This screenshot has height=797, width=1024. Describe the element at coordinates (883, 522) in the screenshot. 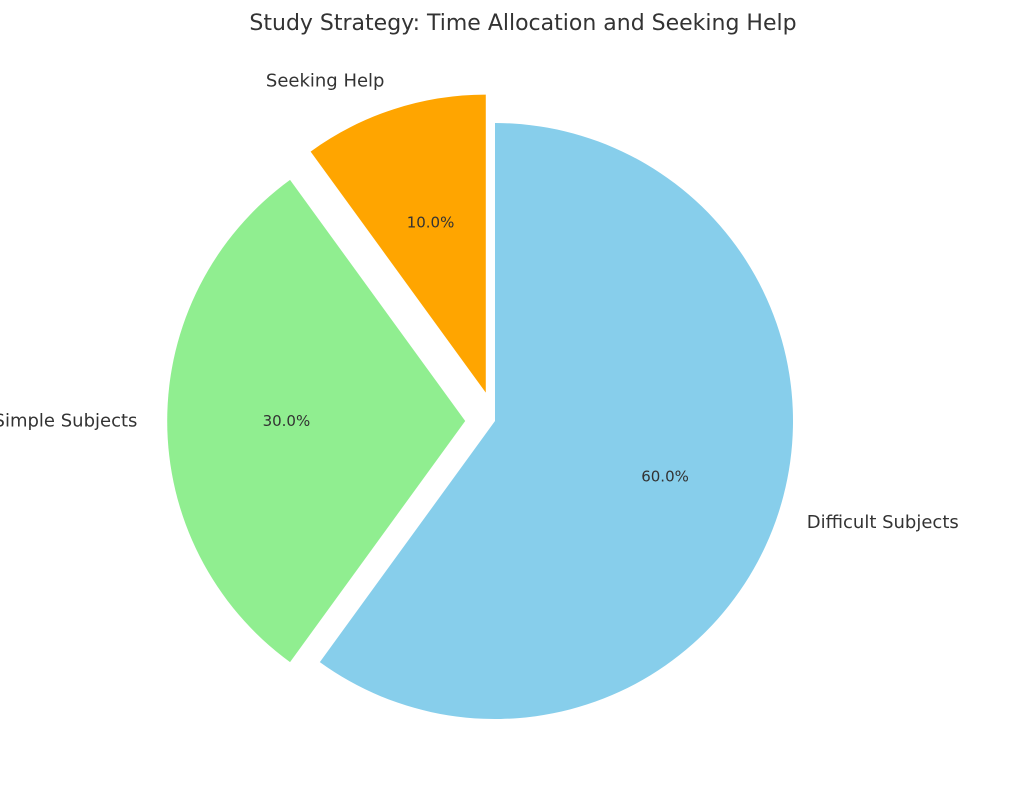

I see `slice-label-difficult-subjects: Difficult Subjects` at that location.